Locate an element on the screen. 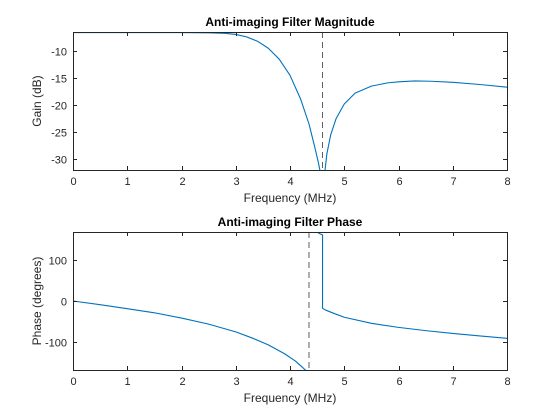 This screenshot has width=560, height=420. y-tick-label: 100 is located at coordinates (58, 262).